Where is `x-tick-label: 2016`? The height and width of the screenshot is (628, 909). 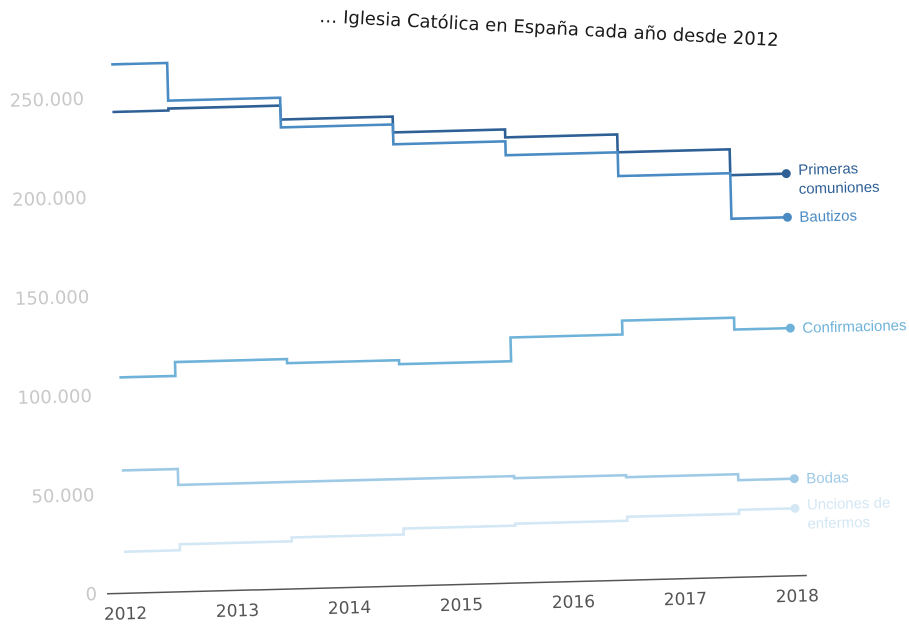 x-tick-label: 2016 is located at coordinates (574, 602).